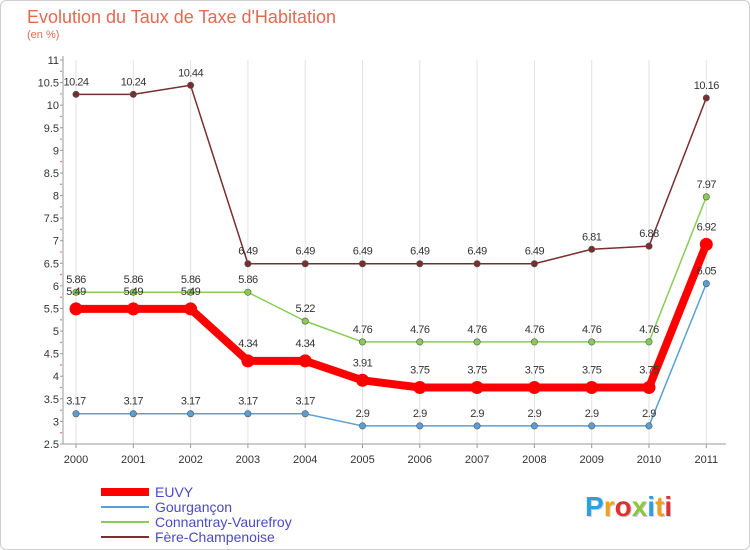 This screenshot has width=750, height=550. What do you see at coordinates (194, 507) in the screenshot?
I see `legend-label: Gourgançon` at bounding box center [194, 507].